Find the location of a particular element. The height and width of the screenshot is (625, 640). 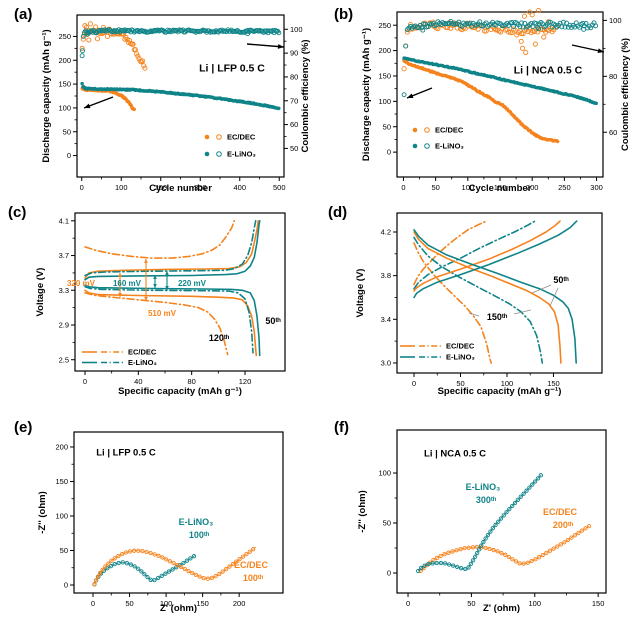

svg-text: 4.1 is located at coordinates (64, 220).